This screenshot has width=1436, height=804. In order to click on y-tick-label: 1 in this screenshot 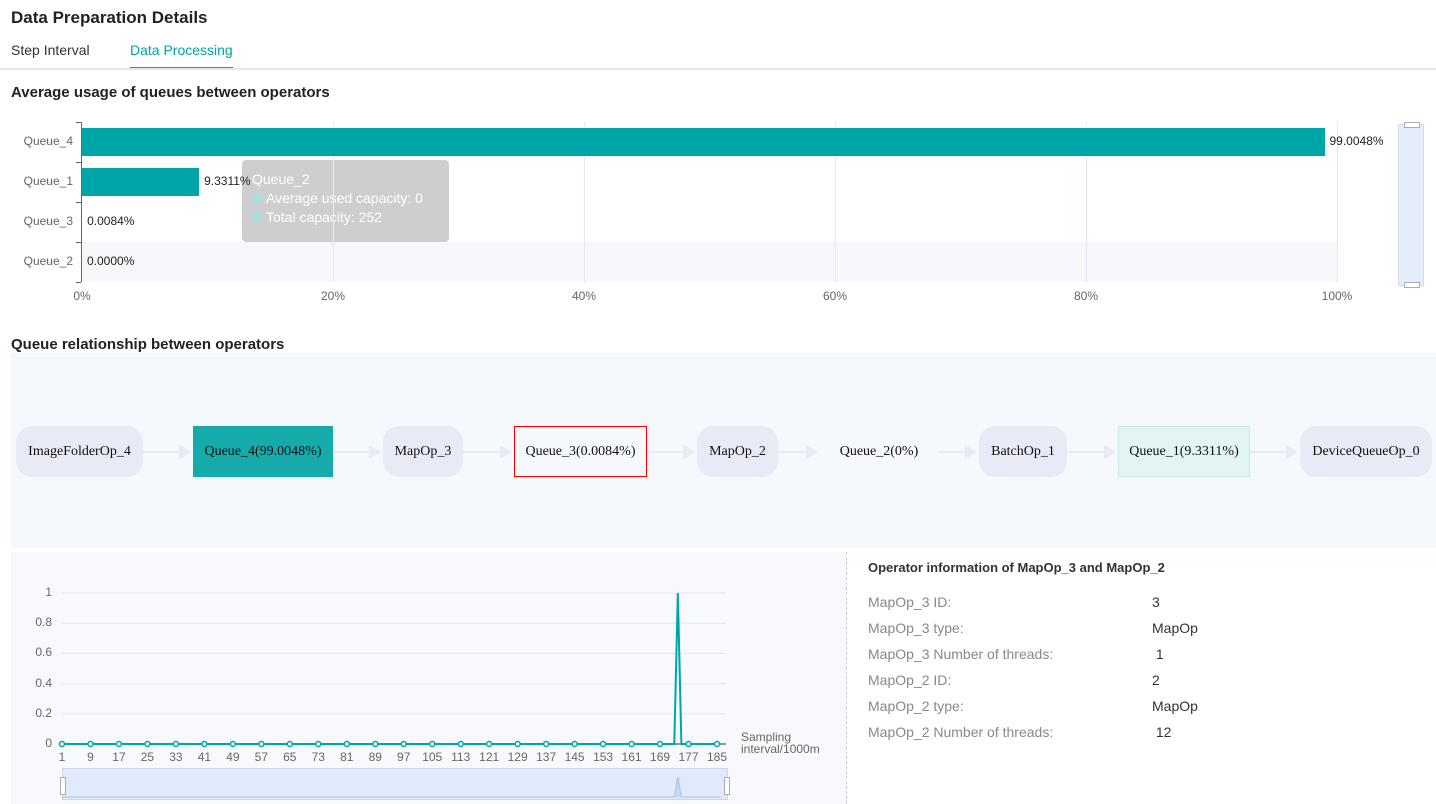, I will do `click(48, 592)`.